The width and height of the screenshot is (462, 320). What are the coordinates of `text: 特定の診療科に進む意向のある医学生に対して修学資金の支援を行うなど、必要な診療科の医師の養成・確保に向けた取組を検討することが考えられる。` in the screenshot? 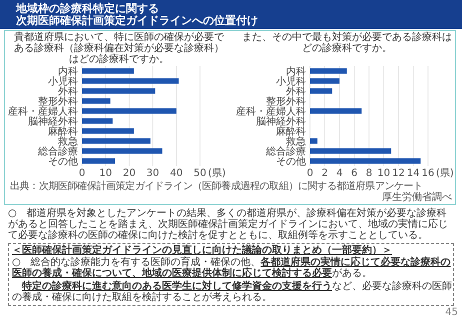 It's located at (232, 292).